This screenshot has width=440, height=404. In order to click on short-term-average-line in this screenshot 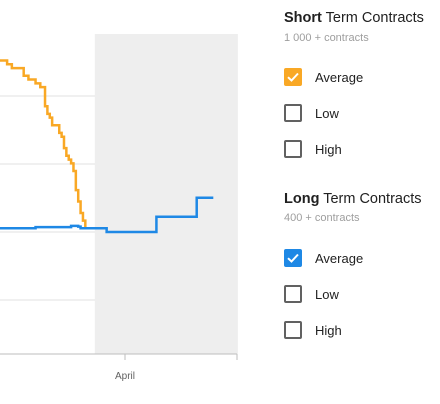, I will do `click(43, 144)`.